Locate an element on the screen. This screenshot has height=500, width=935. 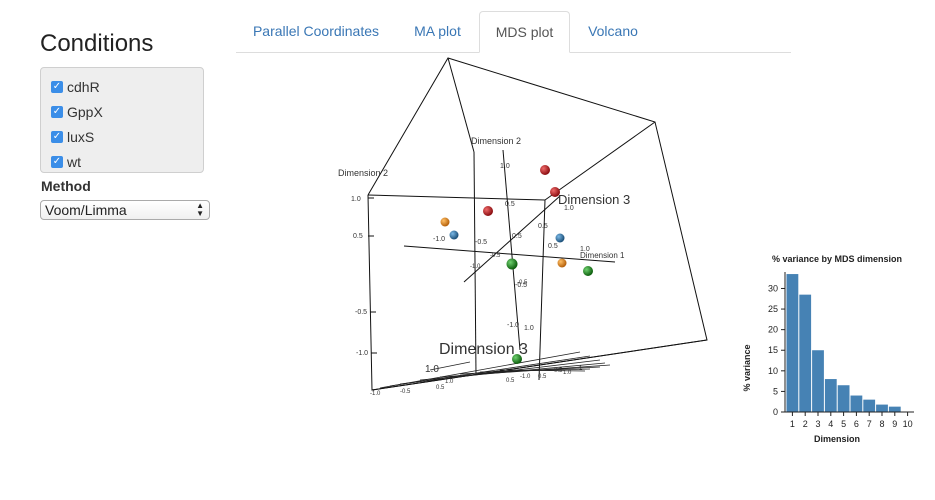
x-tick-label: 3 is located at coordinates (817, 424).